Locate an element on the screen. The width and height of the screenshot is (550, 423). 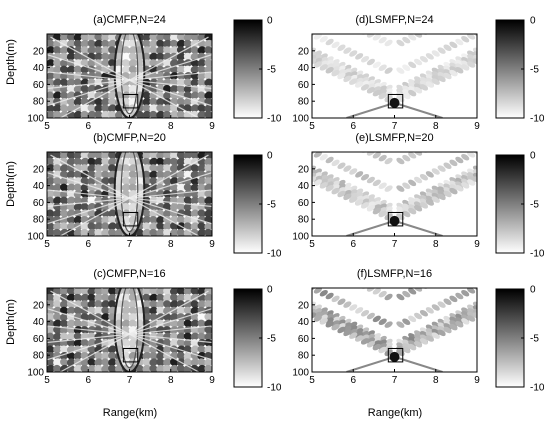
heatmap-panel: (c)CMFP,N=16 5 6 7 8 9 20 40 60 80 100 0 -5 -10 is located at coordinates (154, 331).